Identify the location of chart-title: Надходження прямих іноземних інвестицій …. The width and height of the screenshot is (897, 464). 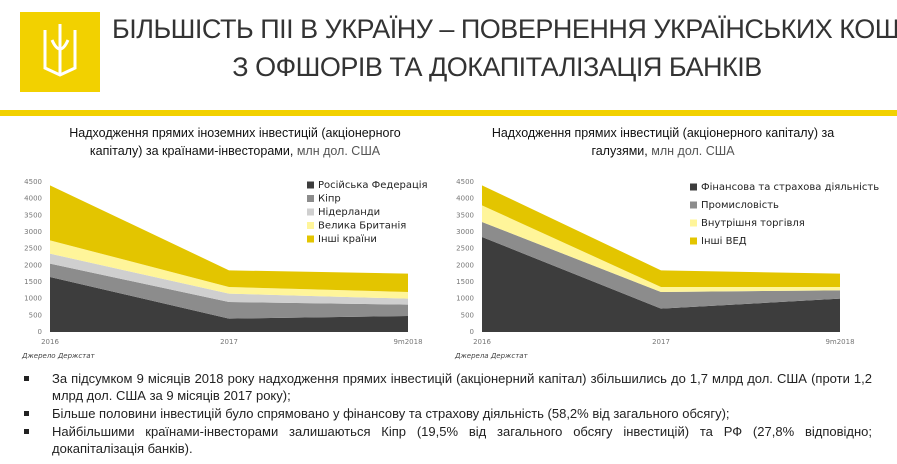
(235, 142).